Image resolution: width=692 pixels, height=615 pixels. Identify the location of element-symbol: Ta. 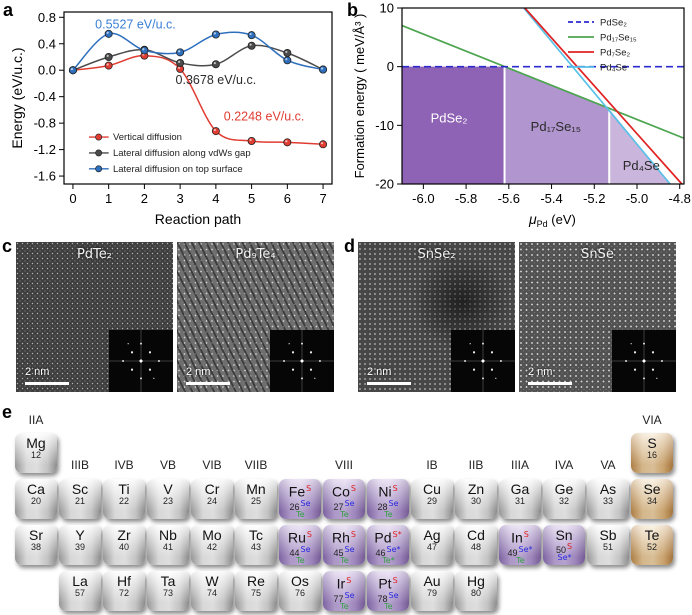
(168, 581).